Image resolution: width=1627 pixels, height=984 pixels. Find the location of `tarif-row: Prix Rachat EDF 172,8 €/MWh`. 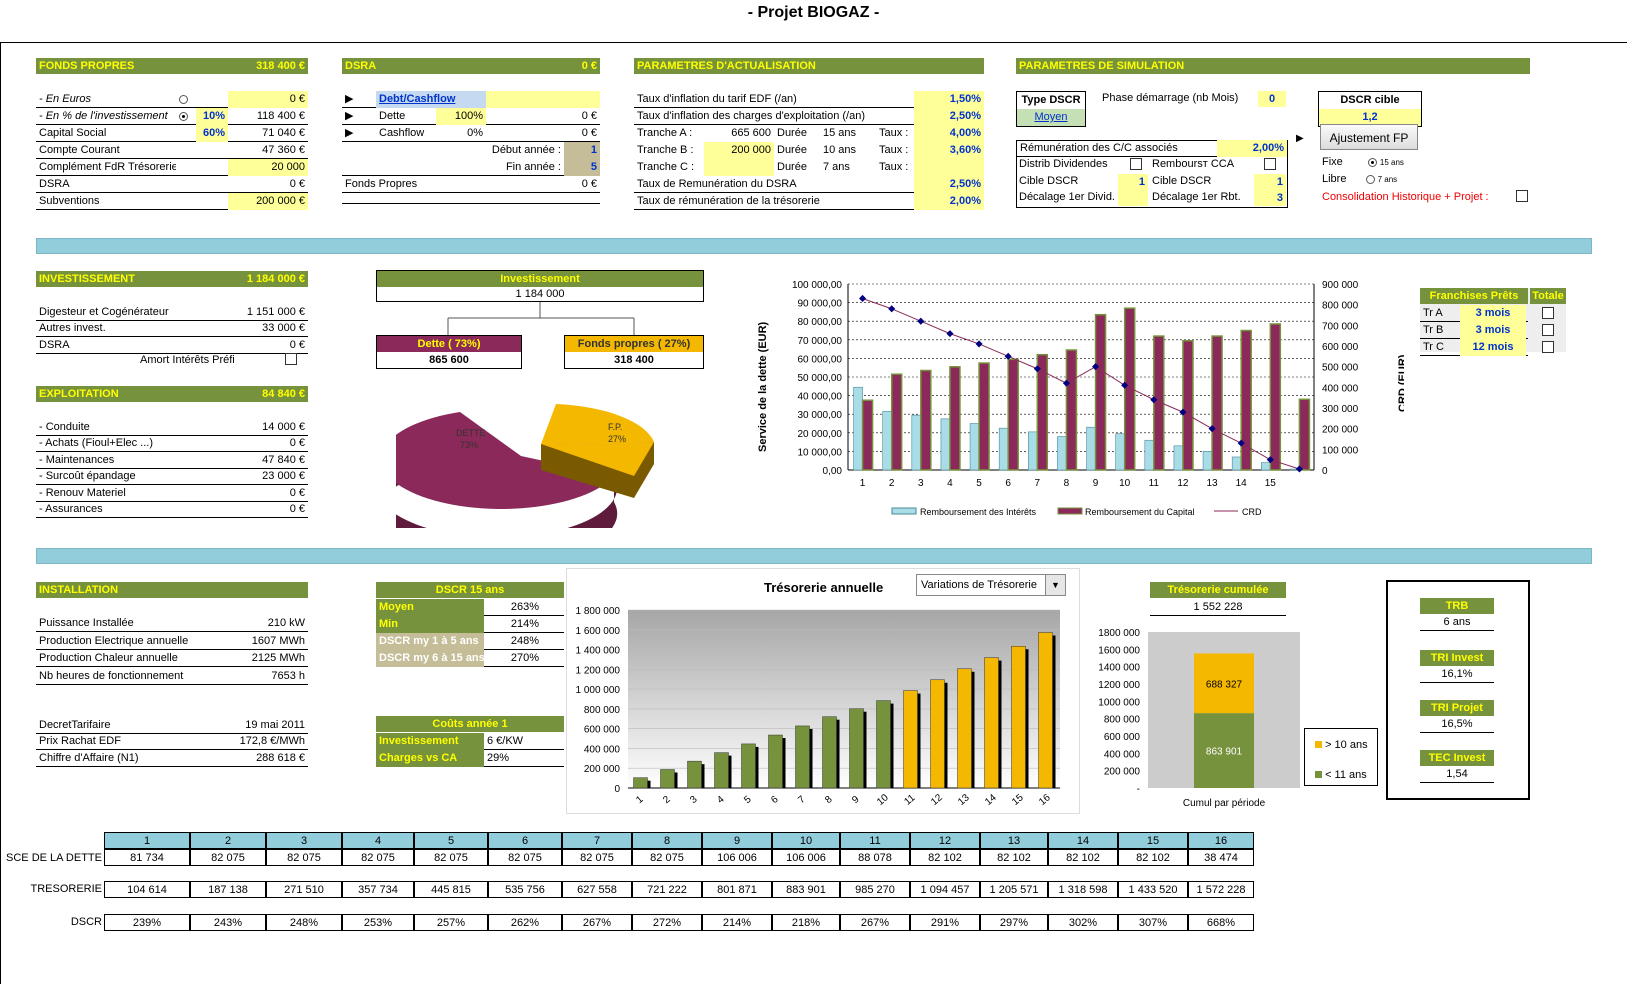

tarif-row: Prix Rachat EDF 172,8 €/MWh is located at coordinates (172, 742).